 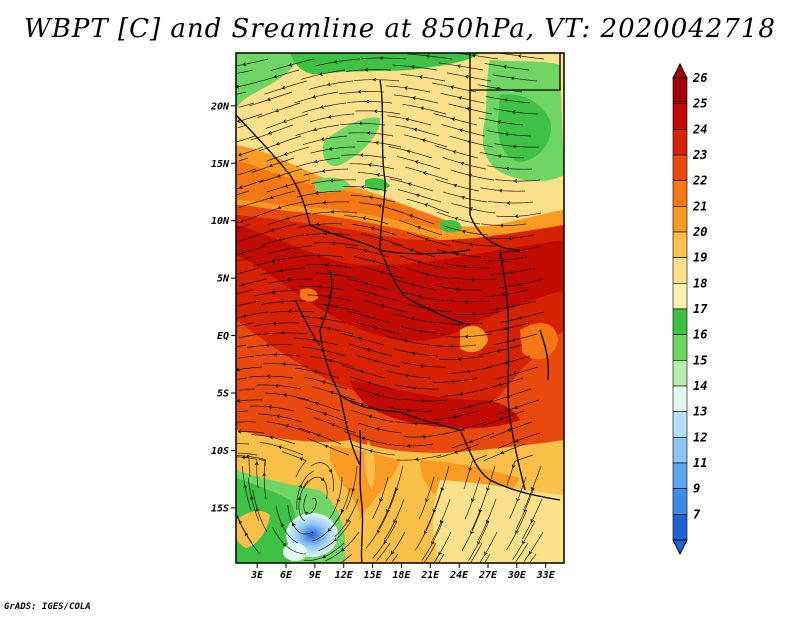 What do you see at coordinates (700, 258) in the screenshot?
I see `colorbar-label: 19` at bounding box center [700, 258].